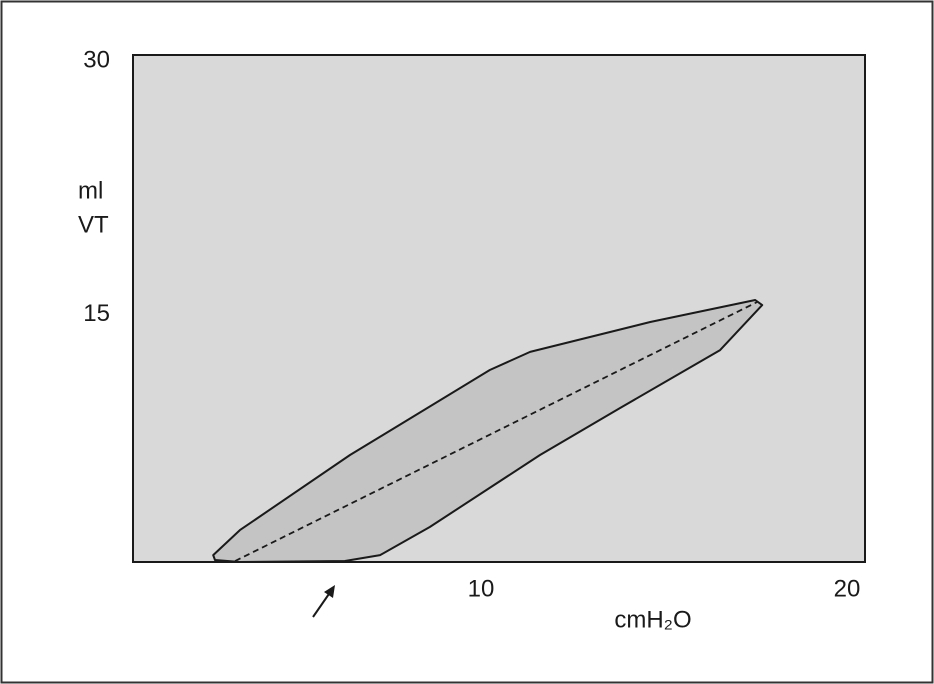 The height and width of the screenshot is (684, 934). Describe the element at coordinates (652, 619) in the screenshot. I see `x-label: cmH₂O` at that location.